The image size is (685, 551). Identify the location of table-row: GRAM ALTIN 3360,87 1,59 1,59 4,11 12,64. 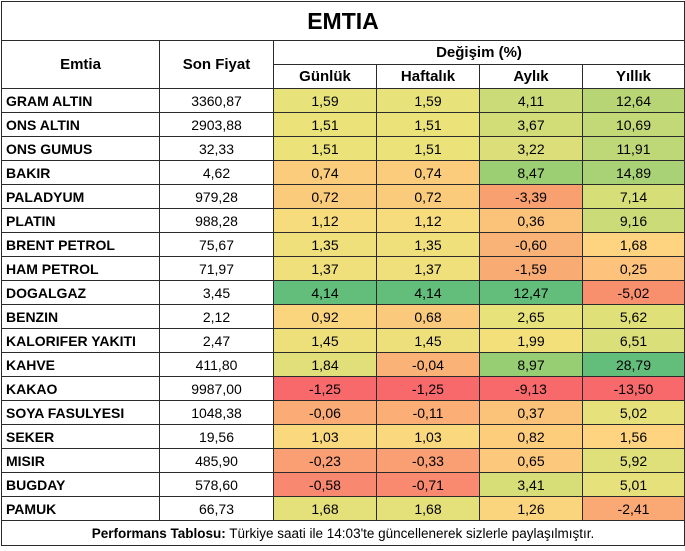
(343, 100).